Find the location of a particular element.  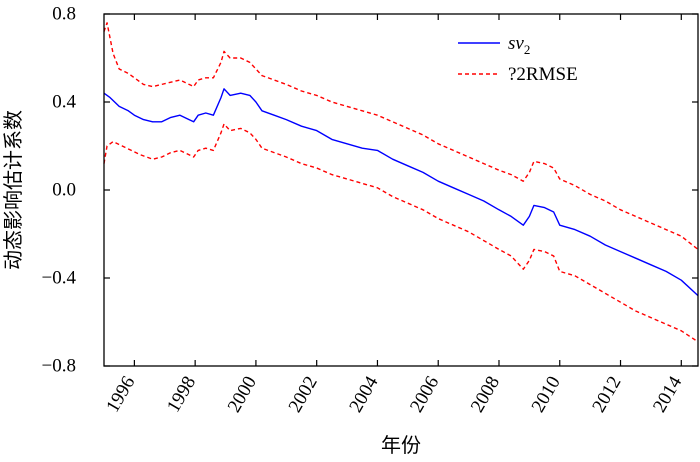

legend: sv2 ?2RMSE is located at coordinates (518, 59).